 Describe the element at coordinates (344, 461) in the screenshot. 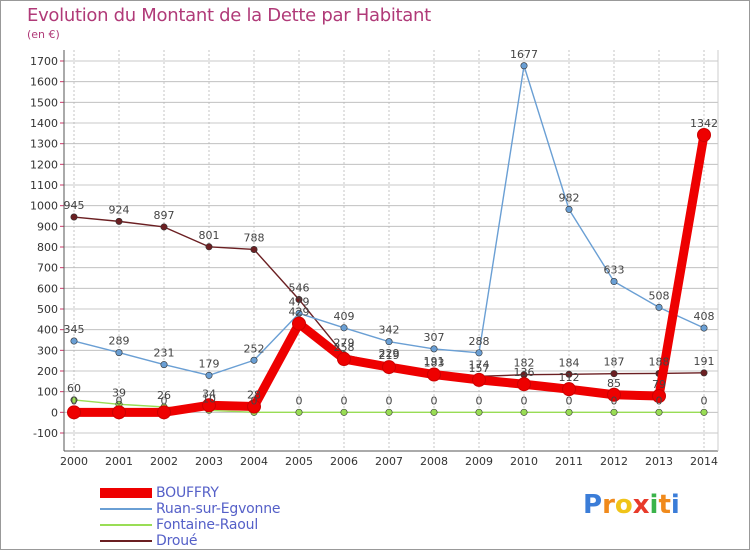

I see `x-tick-label: 2006` at that location.